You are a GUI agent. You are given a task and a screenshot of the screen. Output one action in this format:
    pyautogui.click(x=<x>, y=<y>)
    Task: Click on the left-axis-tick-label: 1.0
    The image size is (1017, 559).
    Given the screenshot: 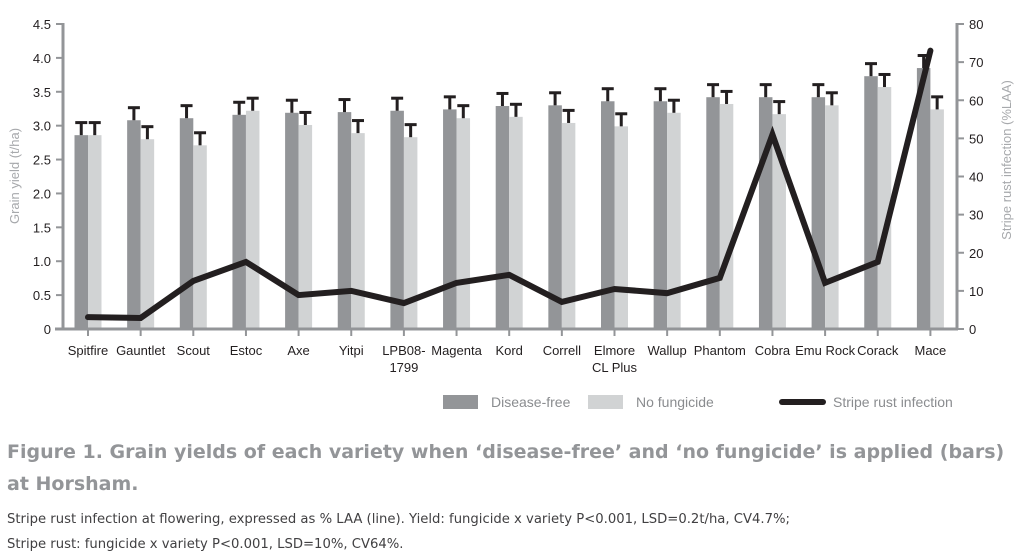 What is the action you would take?
    pyautogui.click(x=42, y=261)
    